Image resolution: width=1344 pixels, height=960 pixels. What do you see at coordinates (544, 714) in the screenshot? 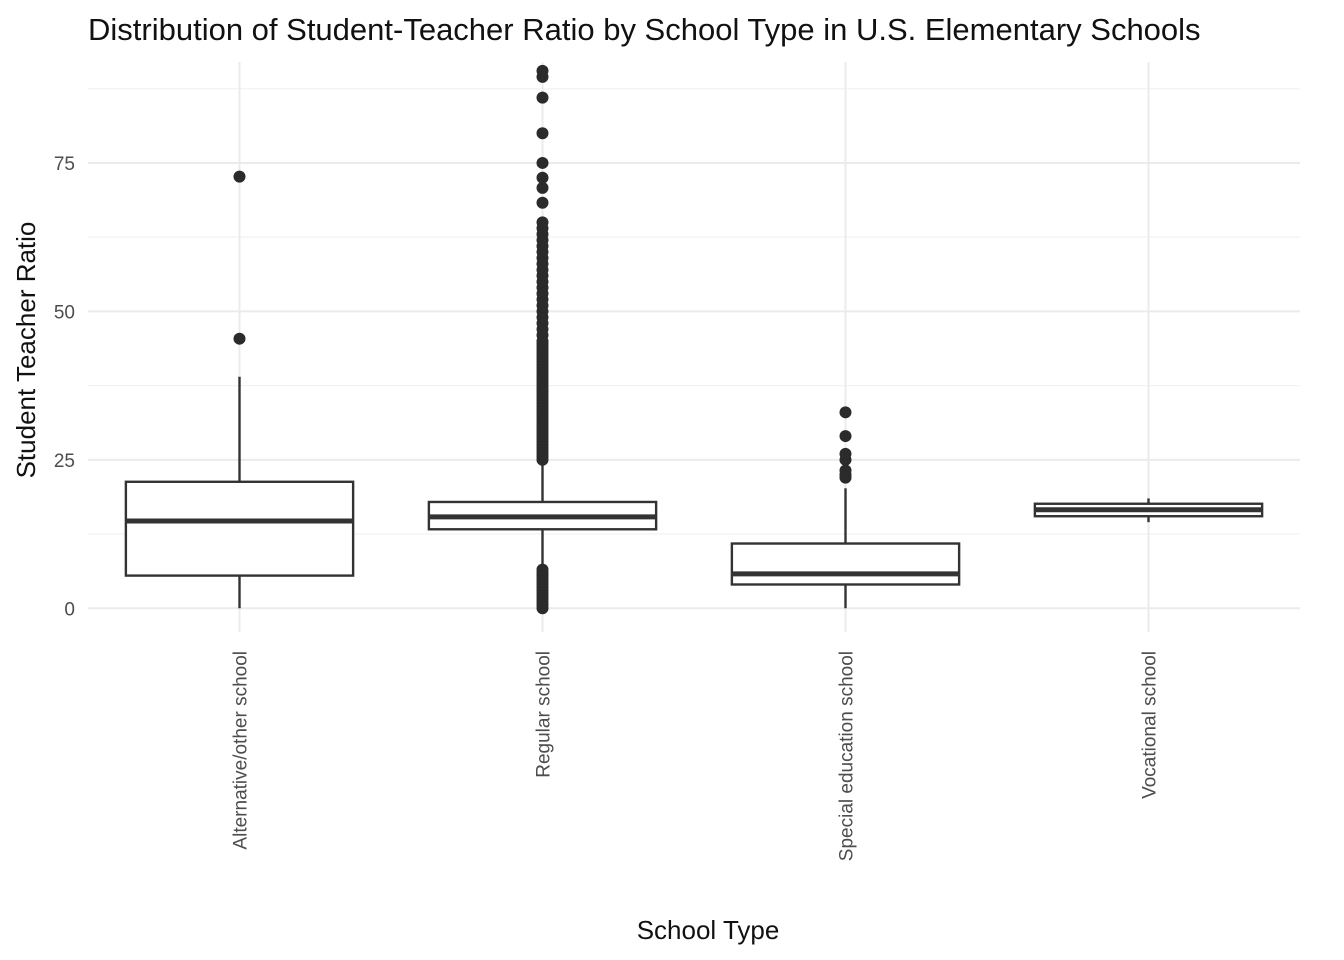
I see `x-tick-label: Regular school` at bounding box center [544, 714].